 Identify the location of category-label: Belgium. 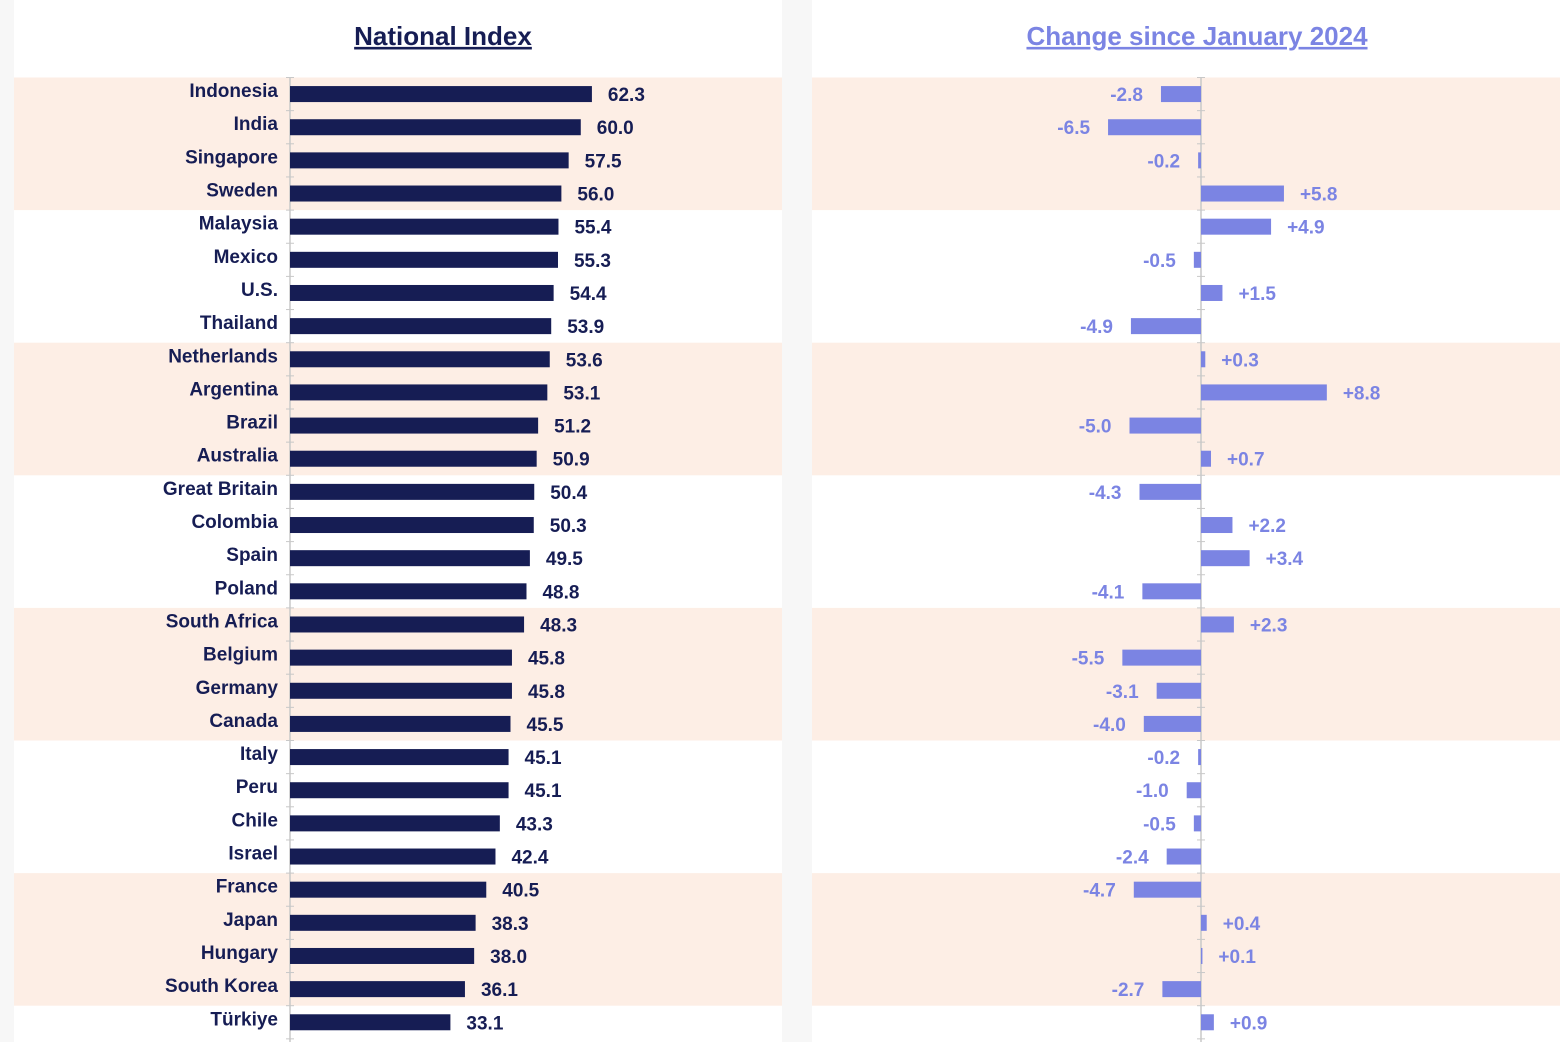
(240, 655).